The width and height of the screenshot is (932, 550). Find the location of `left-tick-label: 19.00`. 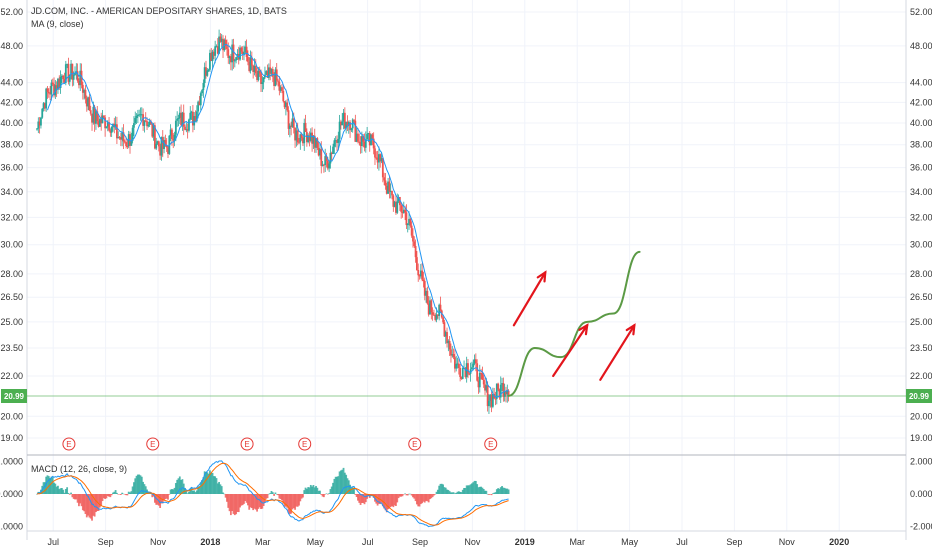

left-tick-label: 19.00 is located at coordinates (11, 438).